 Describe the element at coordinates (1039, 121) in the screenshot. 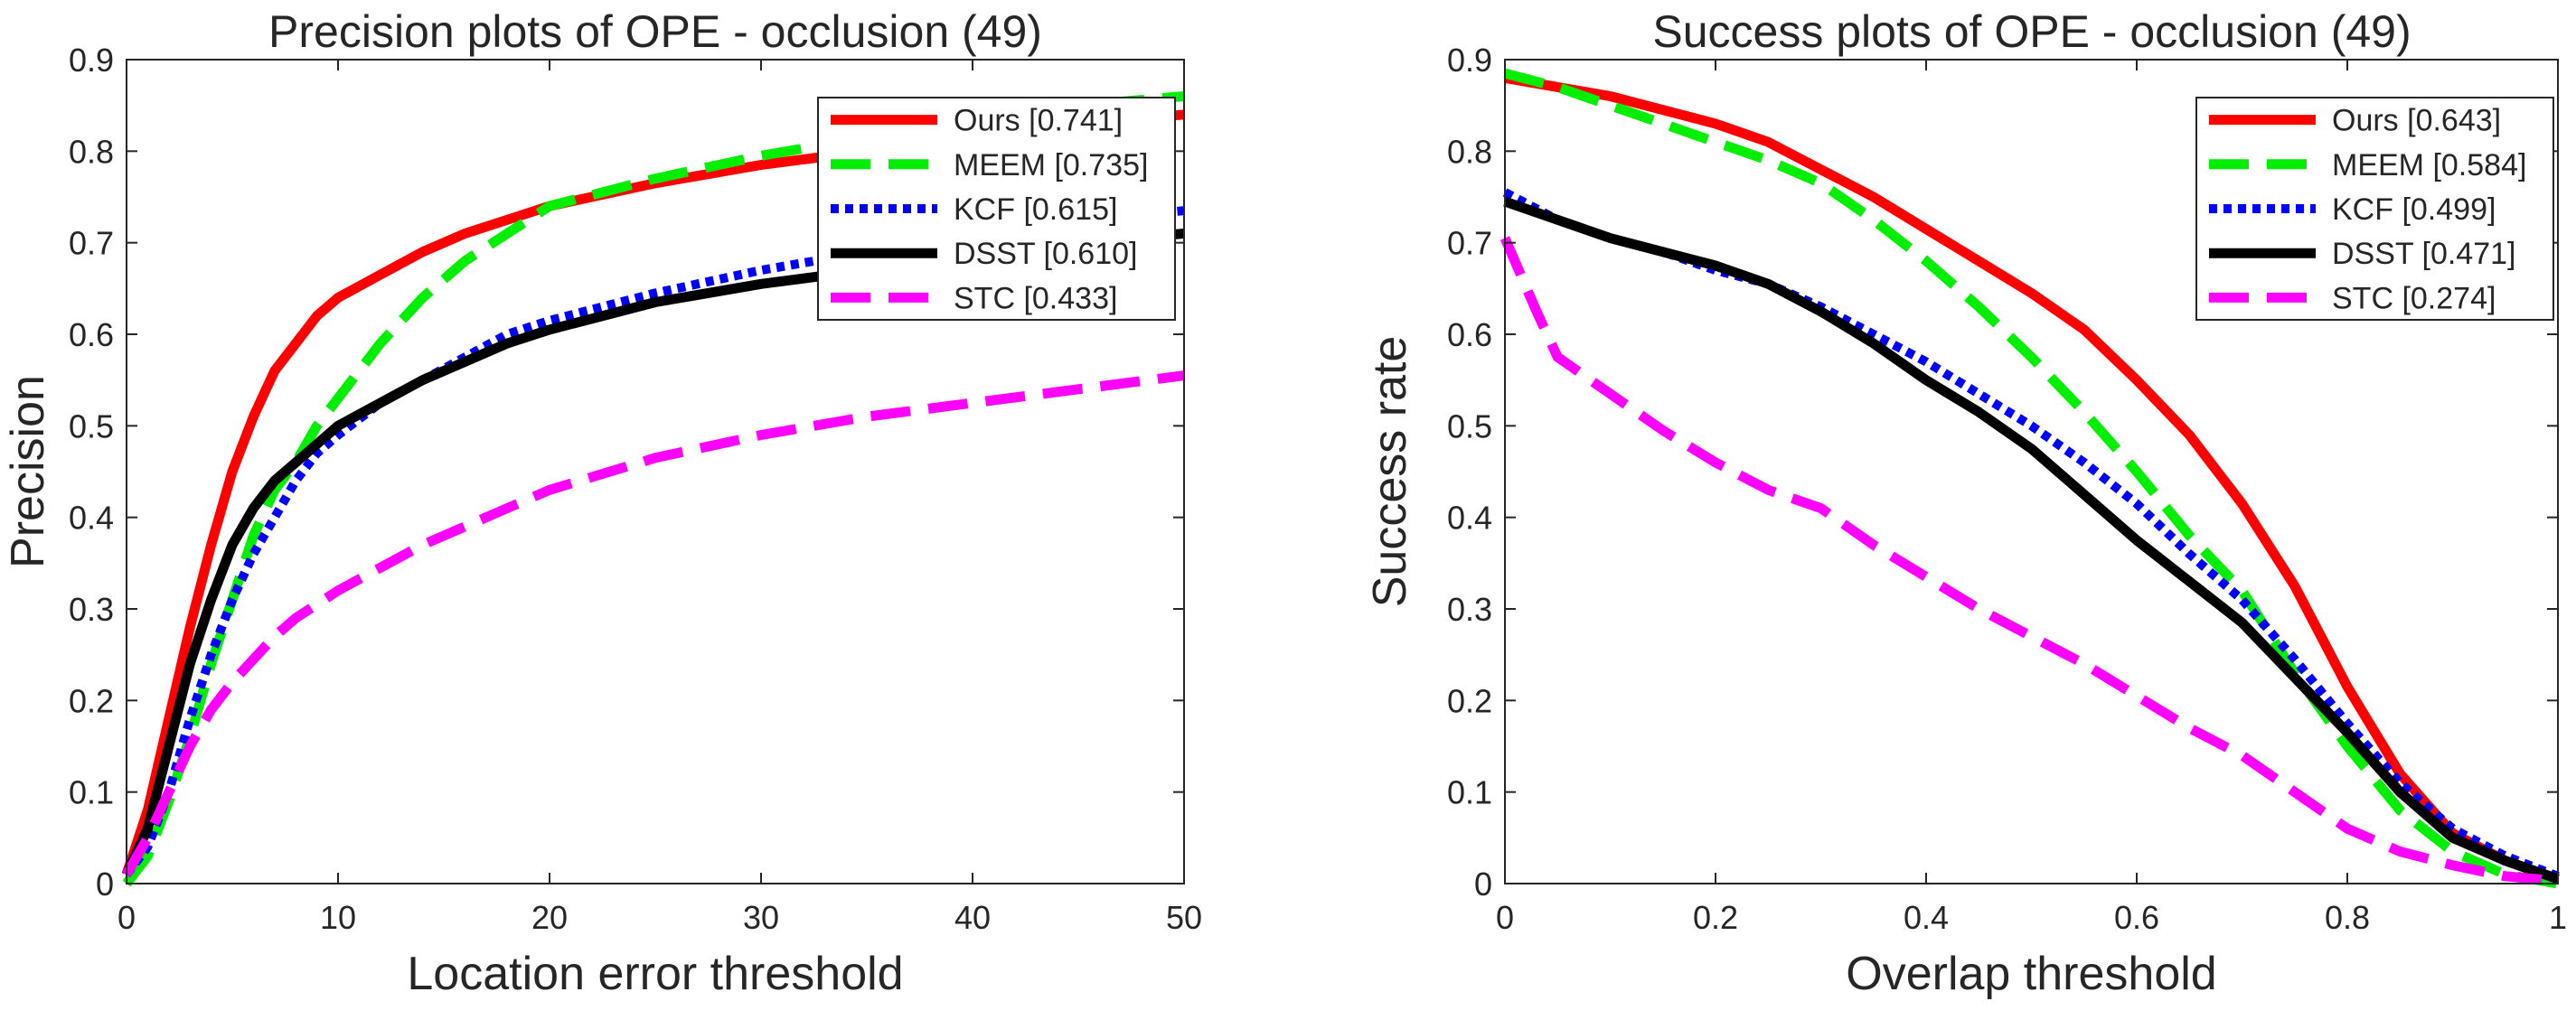

I see `legend-label-ours: Ours [0.741]` at that location.